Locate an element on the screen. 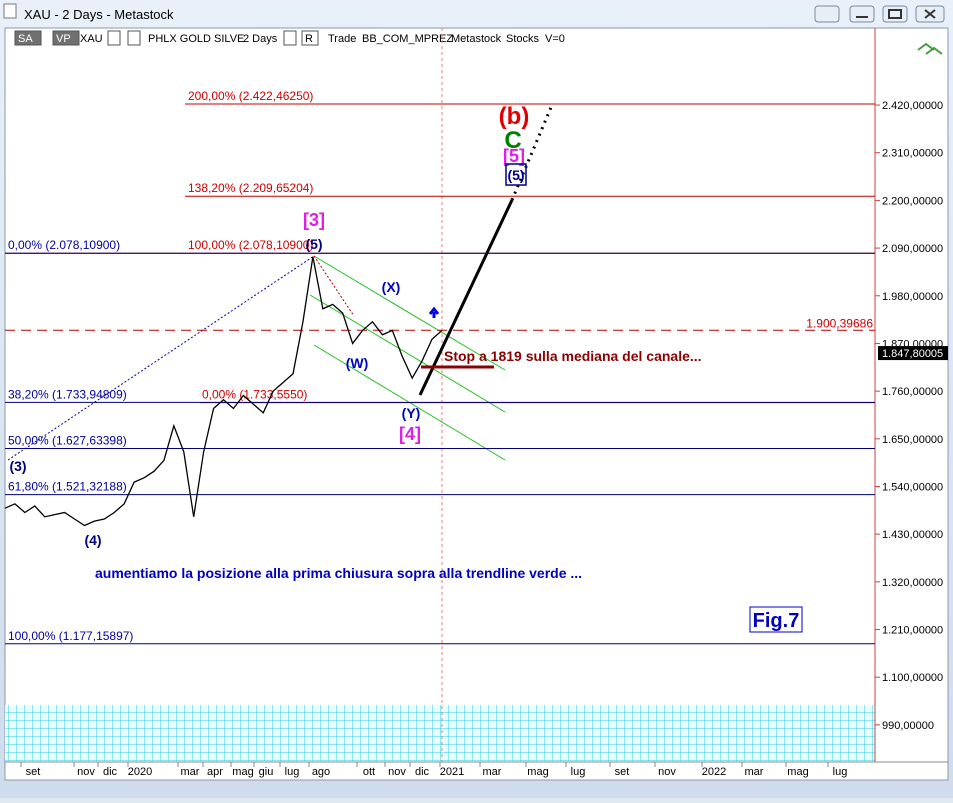  annotation: (X) is located at coordinates (391, 287).